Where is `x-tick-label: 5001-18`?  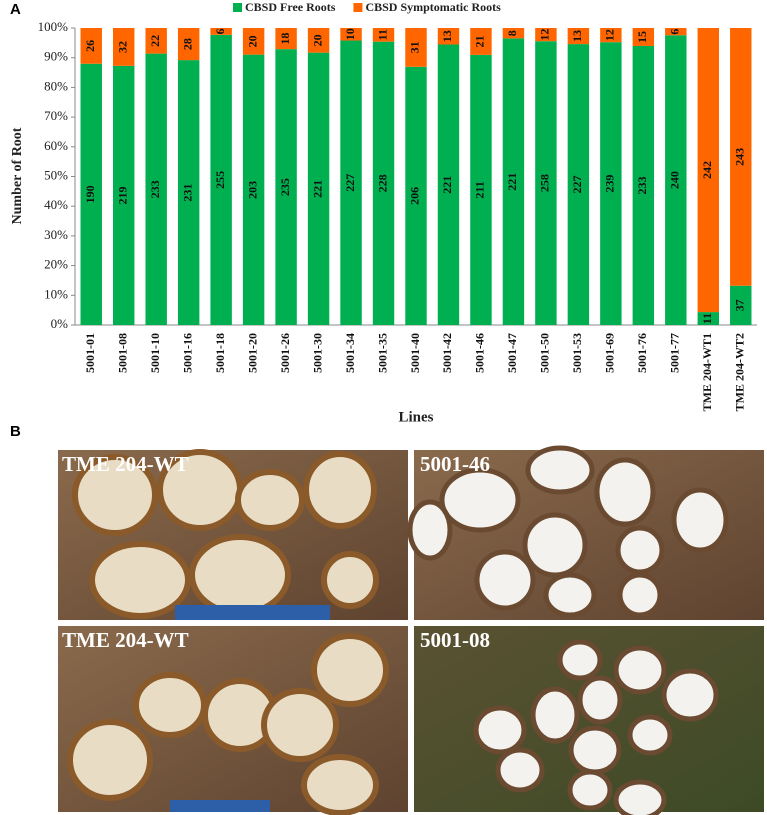
x-tick-label: 5001-18 is located at coordinates (220, 353).